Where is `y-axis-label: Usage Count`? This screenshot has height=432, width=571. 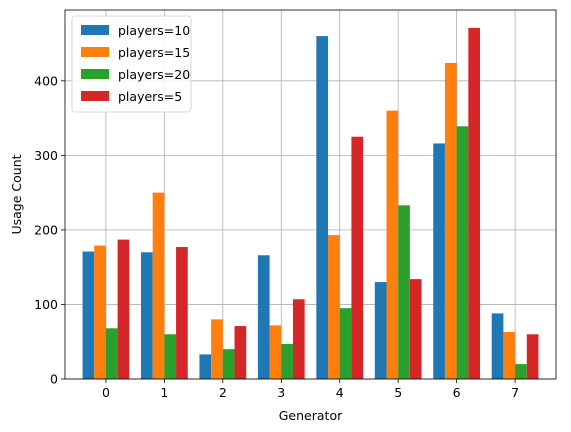 y-axis-label: Usage Count is located at coordinates (16, 194).